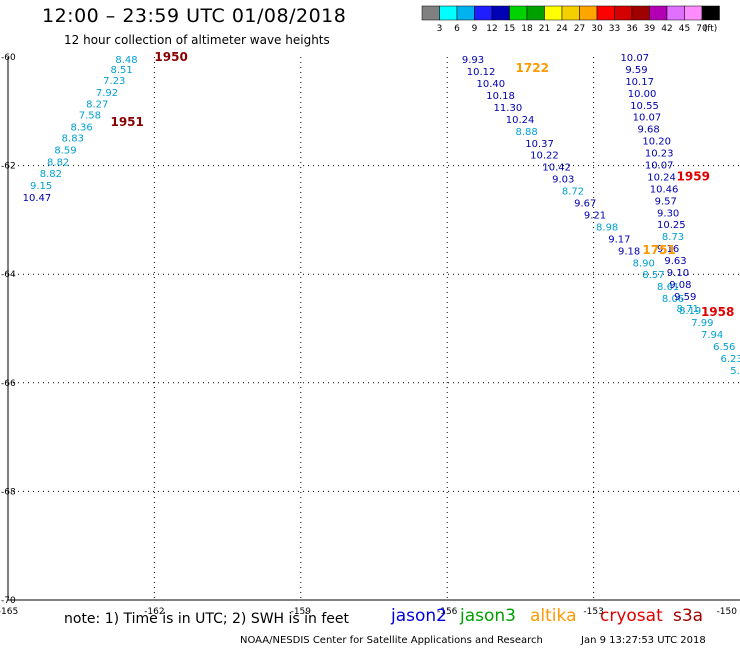  Describe the element at coordinates (114, 81) in the screenshot. I see `wave-height-point: 7.23` at that location.